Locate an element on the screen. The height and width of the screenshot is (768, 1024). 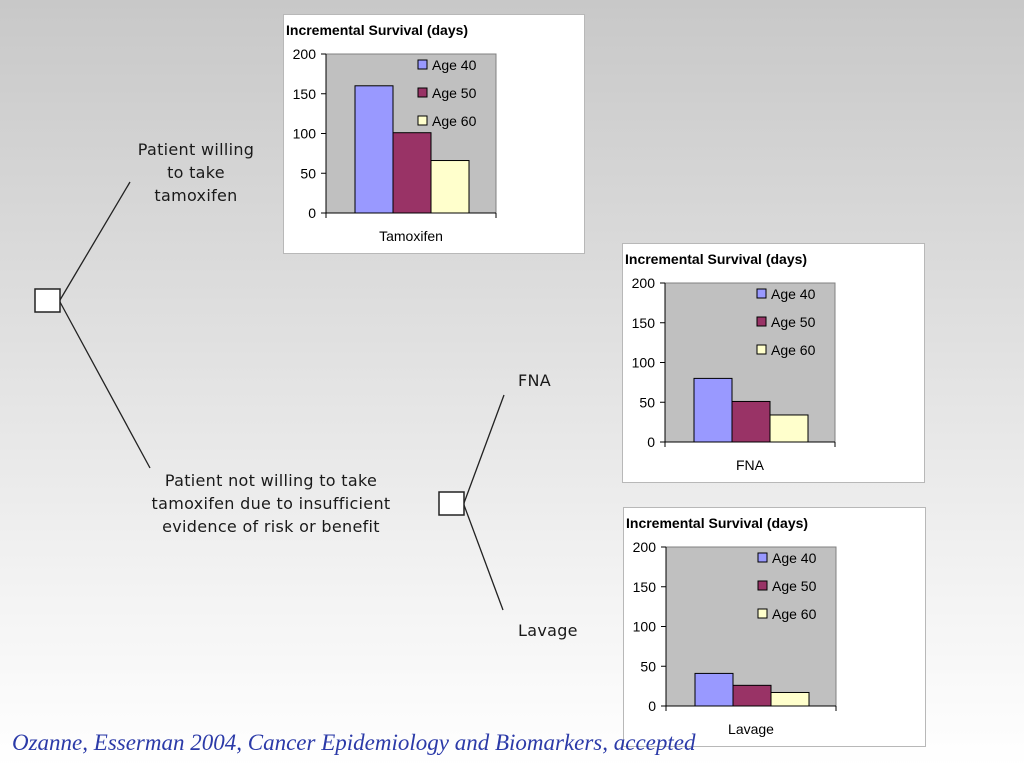
branch-label-no-tamoxifen-line: tamoxifen due to insufficient is located at coordinates (271, 503).